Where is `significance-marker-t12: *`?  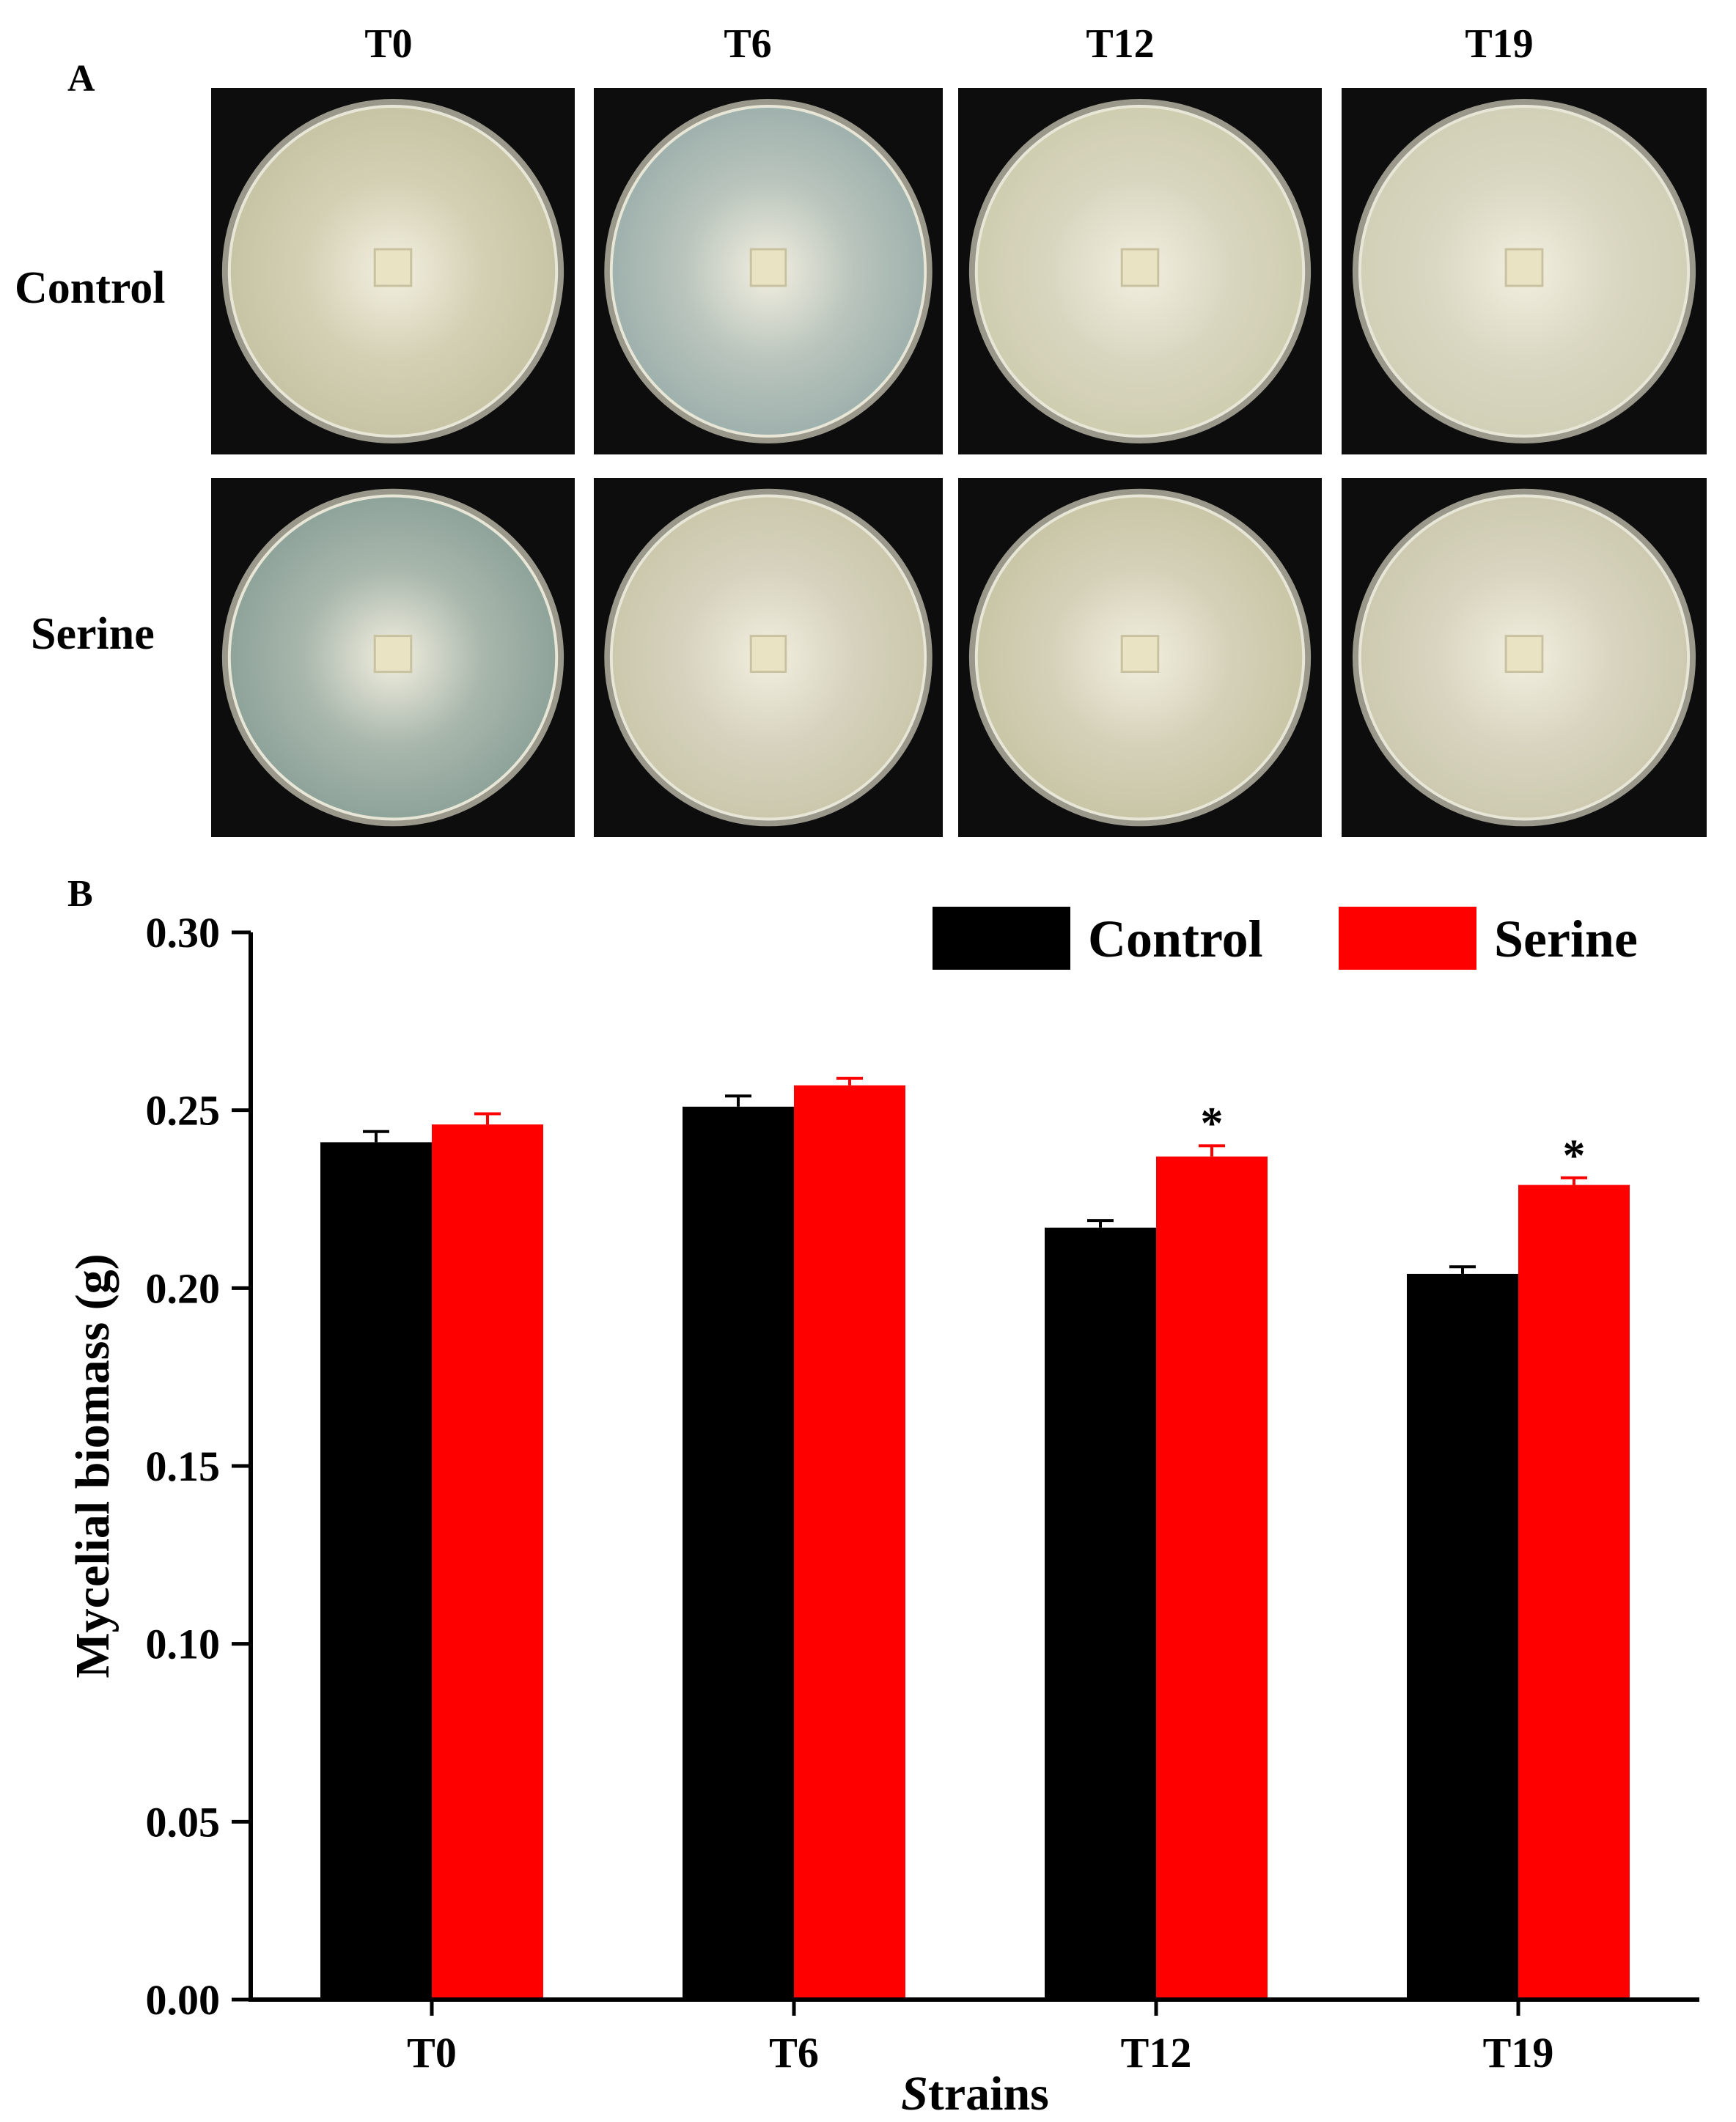 significance-marker-t12: * is located at coordinates (1213, 1124).